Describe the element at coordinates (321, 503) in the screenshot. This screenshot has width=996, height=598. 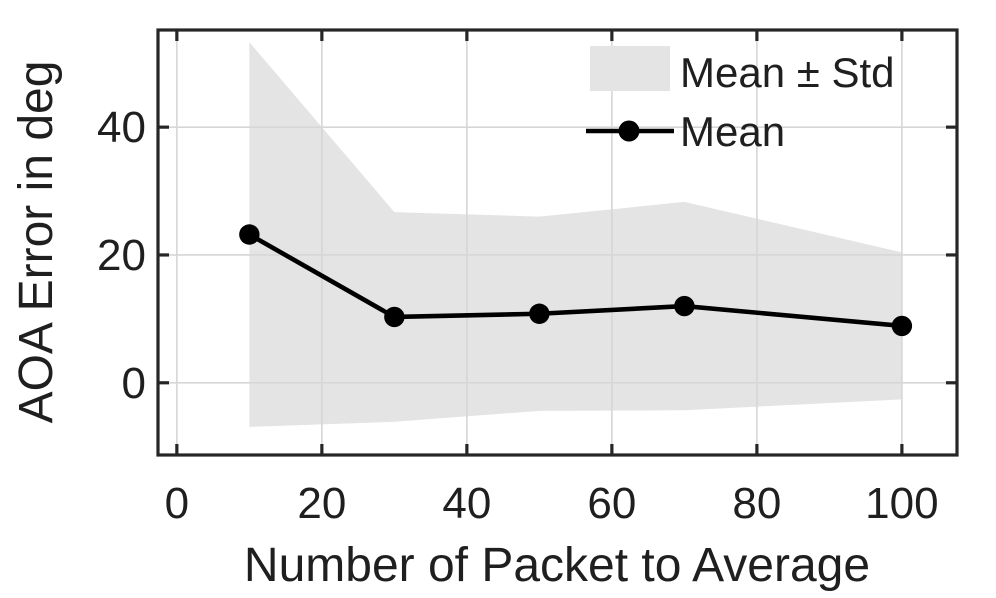
I see `x-tick-label: 20` at that location.